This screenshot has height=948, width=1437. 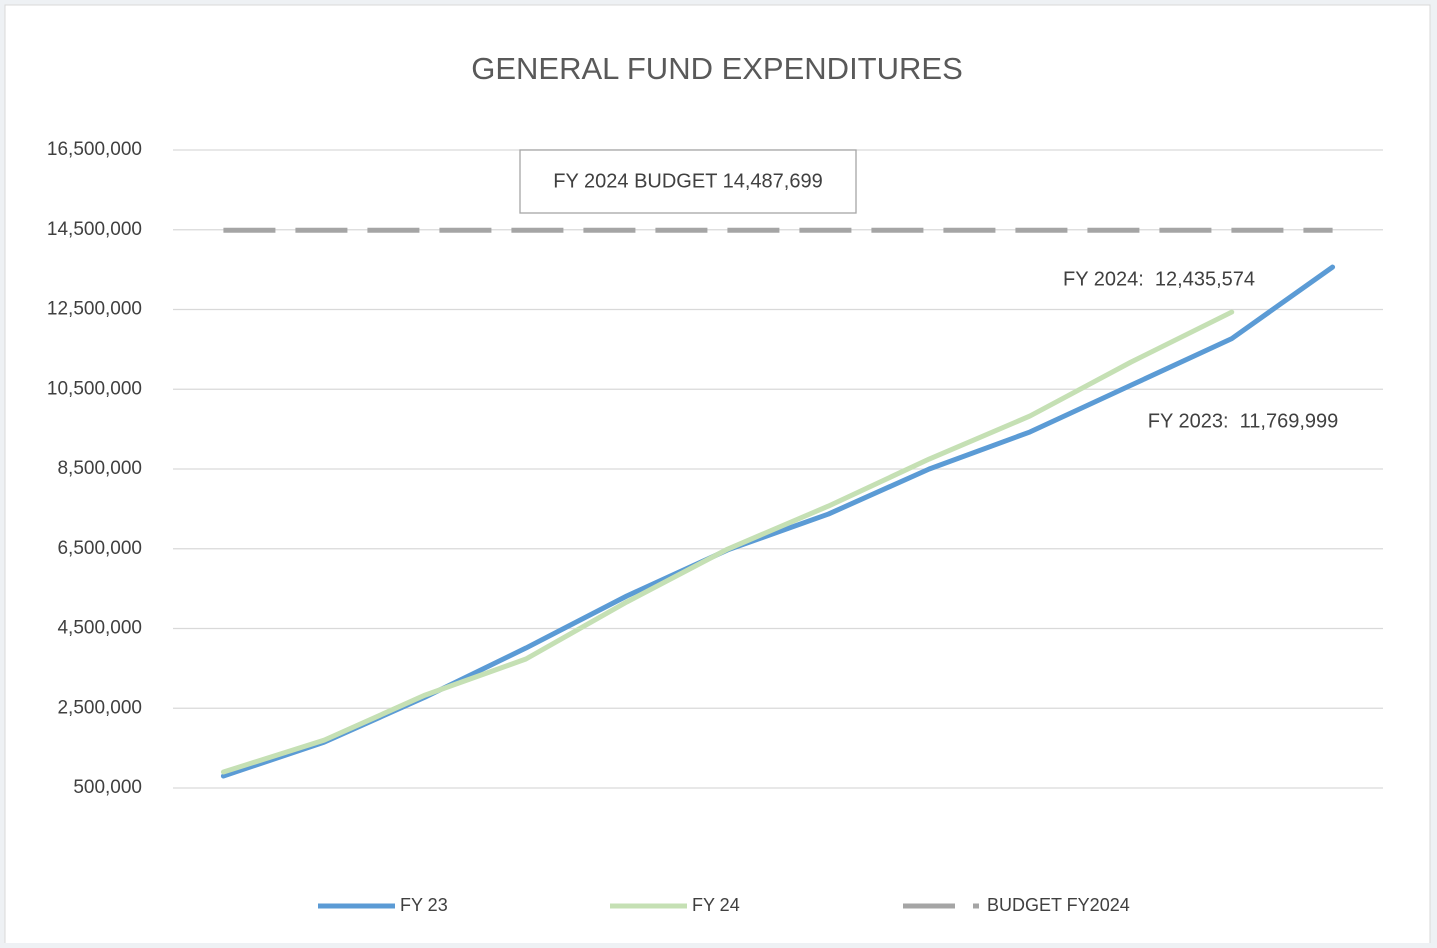 What do you see at coordinates (107, 787) in the screenshot?
I see `y-tick-label: 500,000` at bounding box center [107, 787].